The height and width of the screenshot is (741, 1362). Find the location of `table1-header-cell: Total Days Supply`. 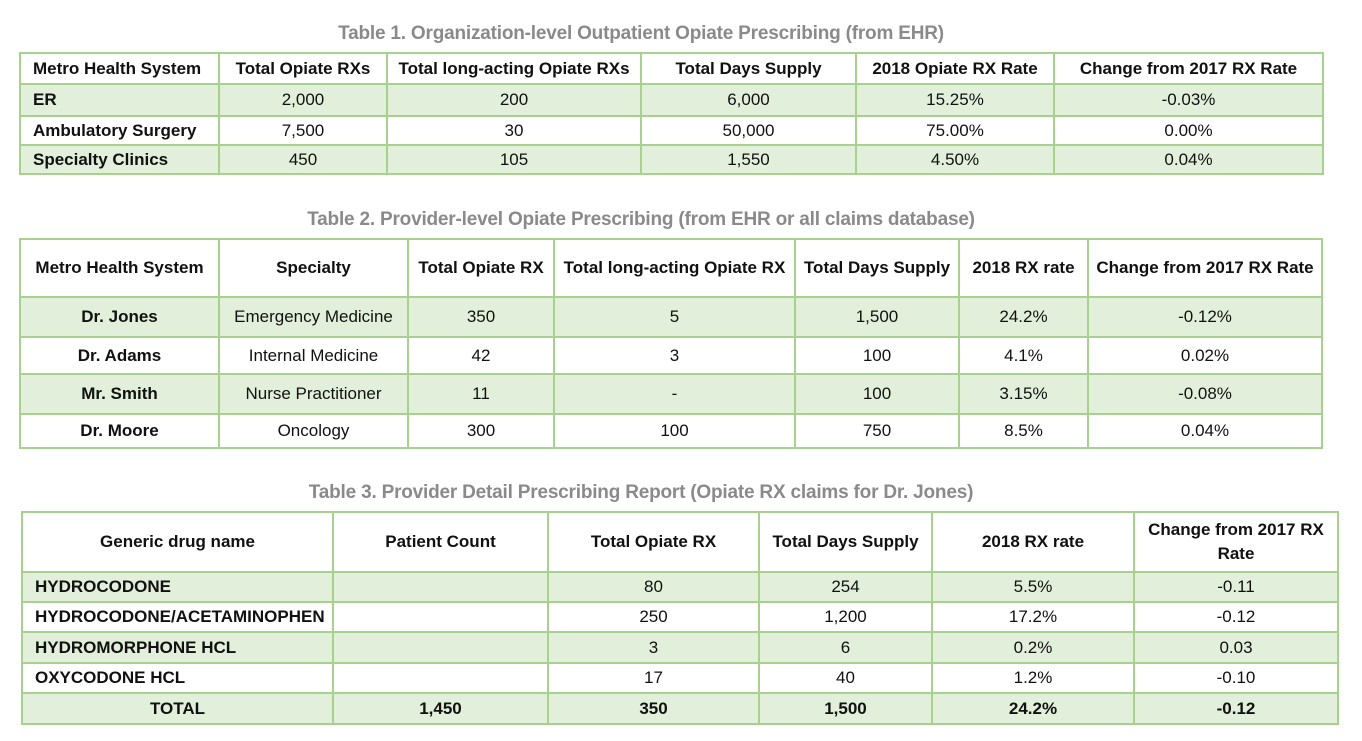

table1-header-cell: Total Days Supply is located at coordinates (748, 68).